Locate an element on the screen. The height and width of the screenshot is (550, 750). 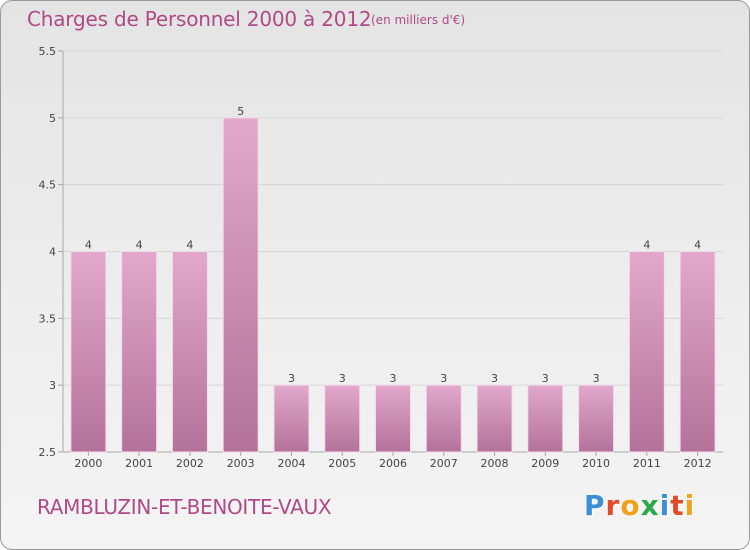
logo-letter: x is located at coordinates (650, 505).